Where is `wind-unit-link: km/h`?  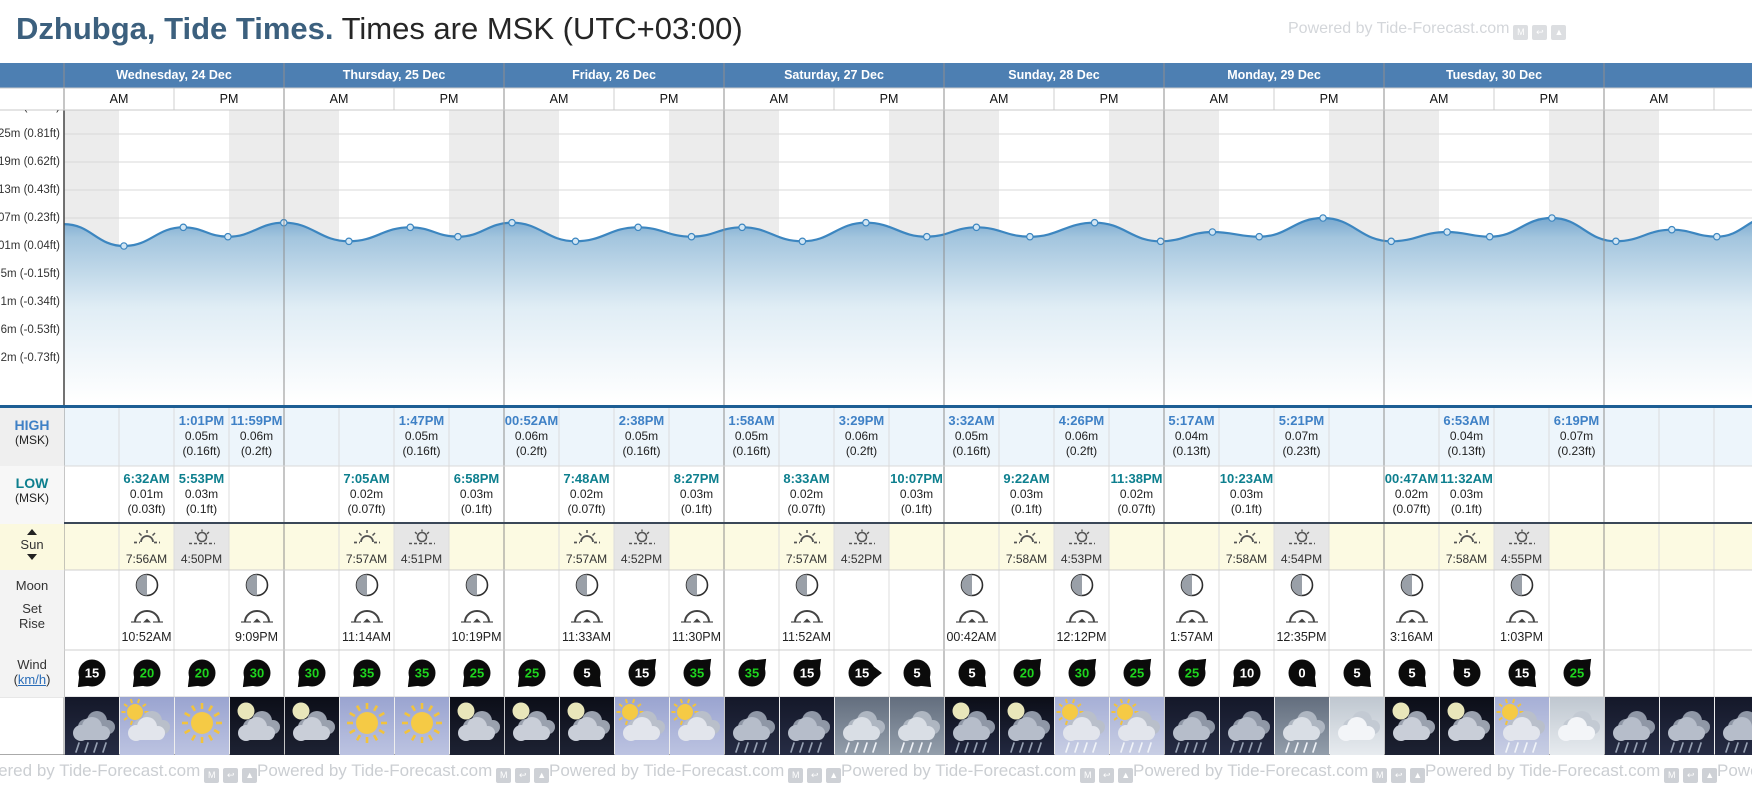
wind-unit-link: km/h is located at coordinates (32, 679).